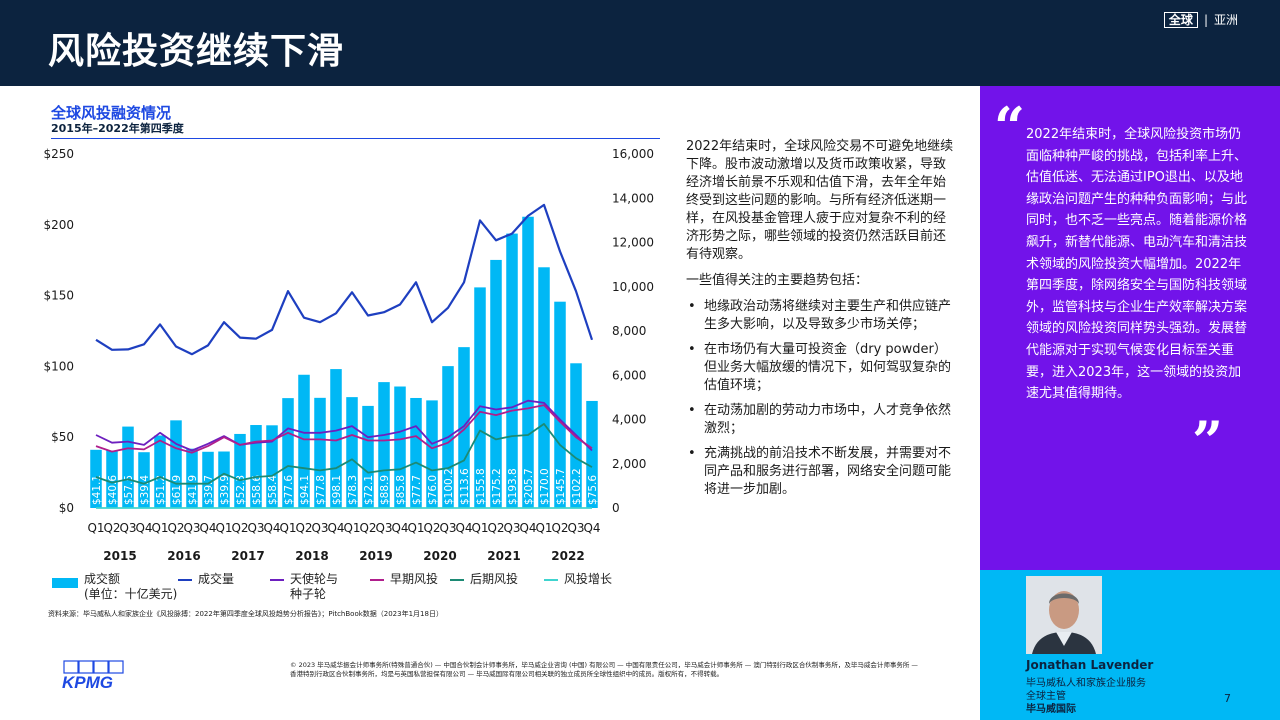 The image size is (1280, 720). Describe the element at coordinates (247, 556) in the screenshot. I see `x-axis-year-label: 2017` at that location.